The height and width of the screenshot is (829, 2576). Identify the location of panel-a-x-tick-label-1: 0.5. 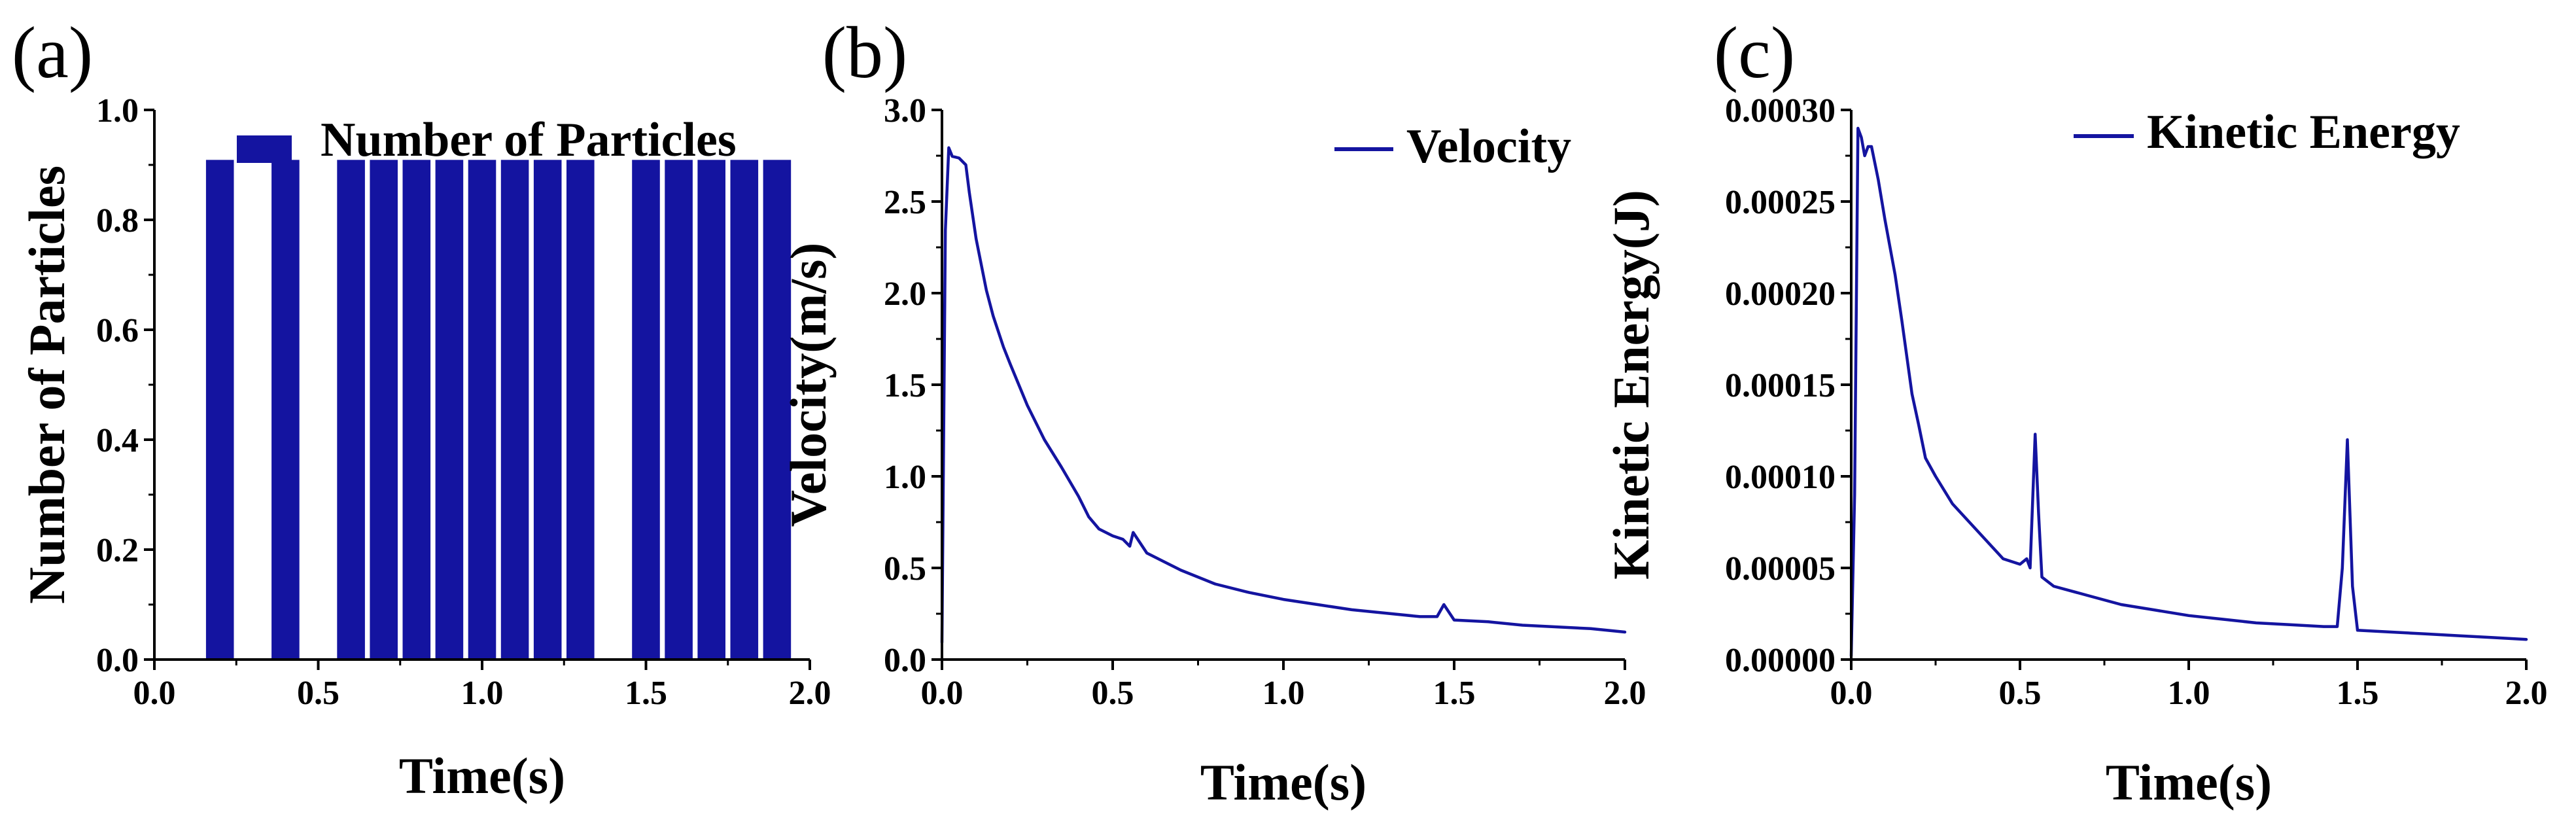
(318, 693).